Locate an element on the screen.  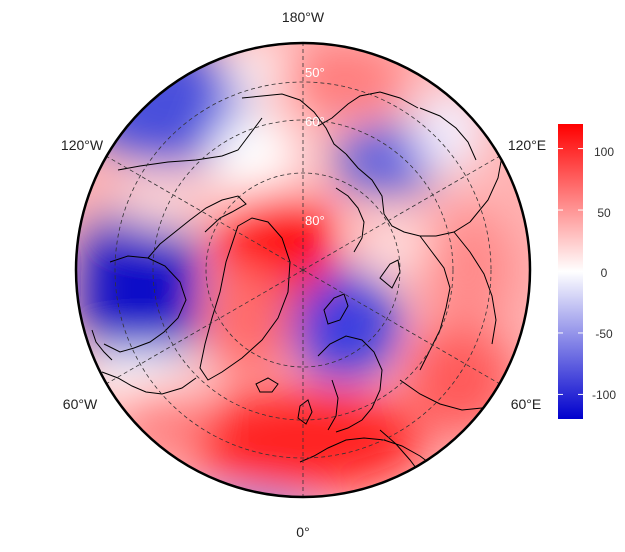
lon-label-upper-left: 120°W is located at coordinates (82, 145).